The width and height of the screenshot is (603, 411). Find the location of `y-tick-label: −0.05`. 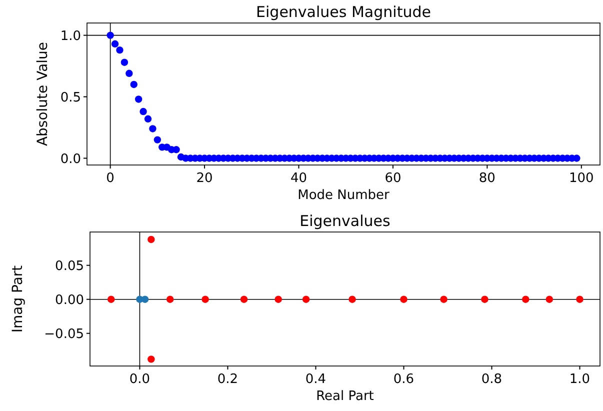

y-tick-label: −0.05 is located at coordinates (64, 334).